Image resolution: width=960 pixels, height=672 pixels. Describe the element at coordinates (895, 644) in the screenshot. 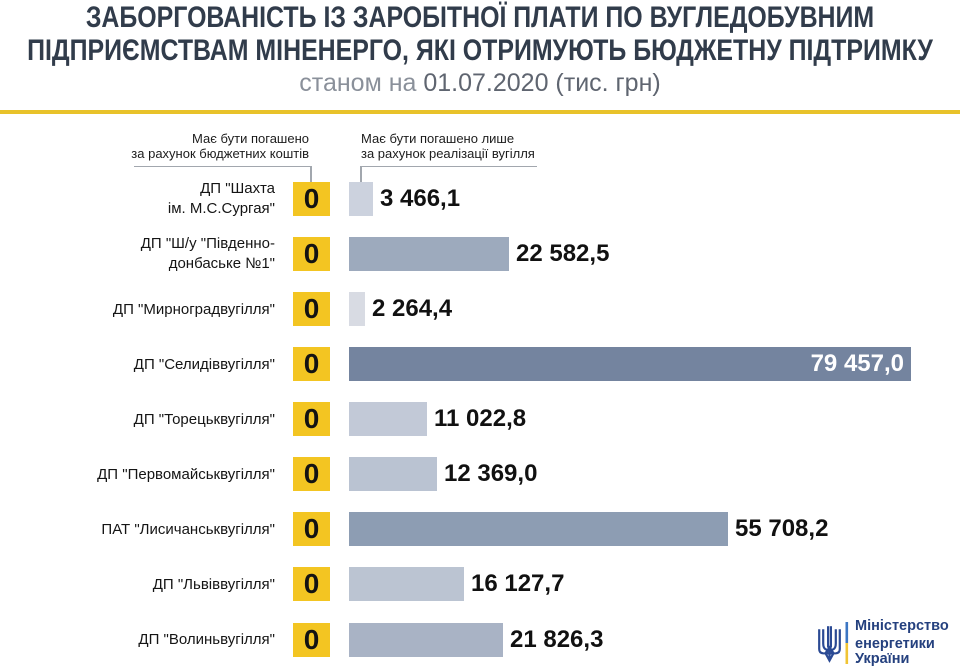

I see `svg-text: енергетики` at that location.